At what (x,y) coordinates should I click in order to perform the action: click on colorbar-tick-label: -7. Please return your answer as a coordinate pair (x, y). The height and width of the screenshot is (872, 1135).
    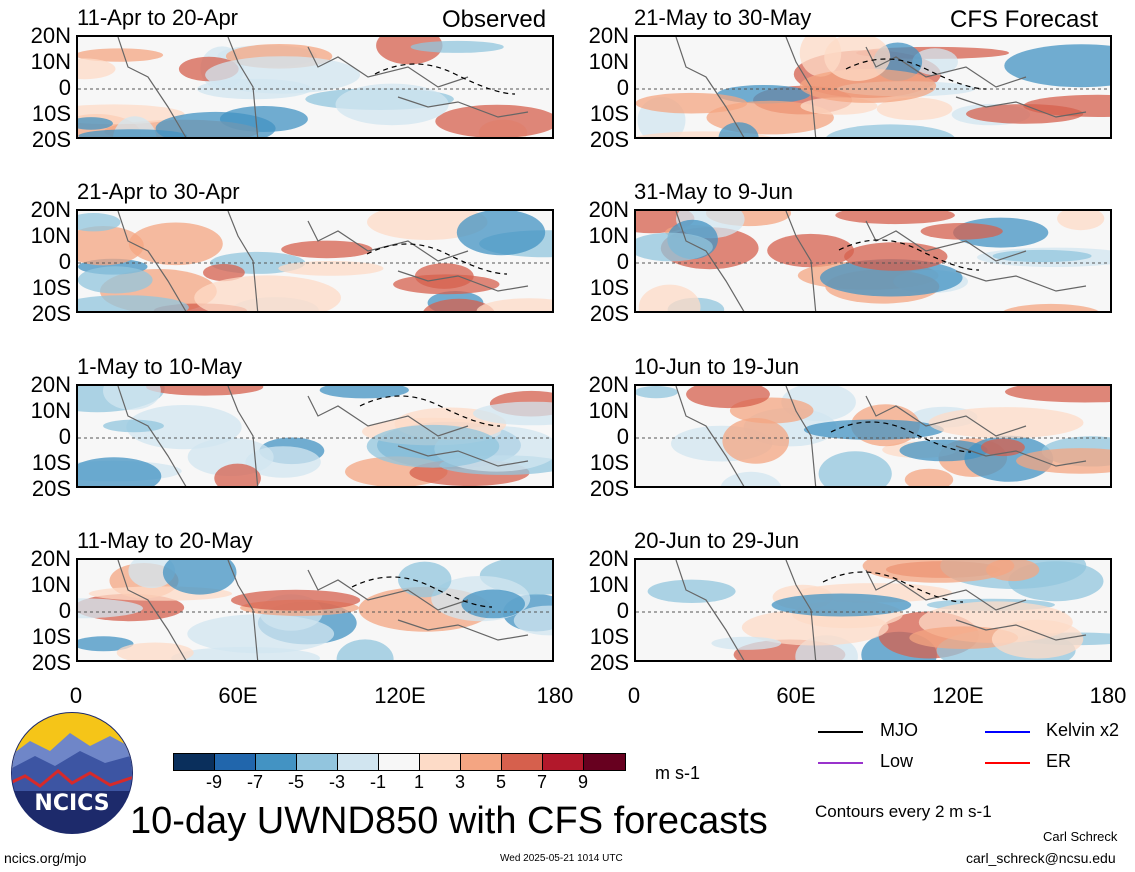
    Looking at the image, I should click on (254, 782).